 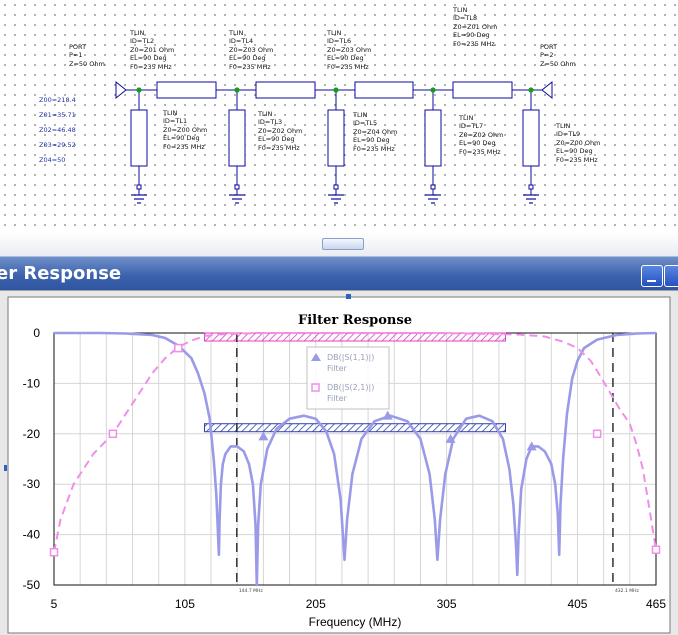 What do you see at coordinates (652, 276) in the screenshot?
I see `minimize-button` at bounding box center [652, 276].